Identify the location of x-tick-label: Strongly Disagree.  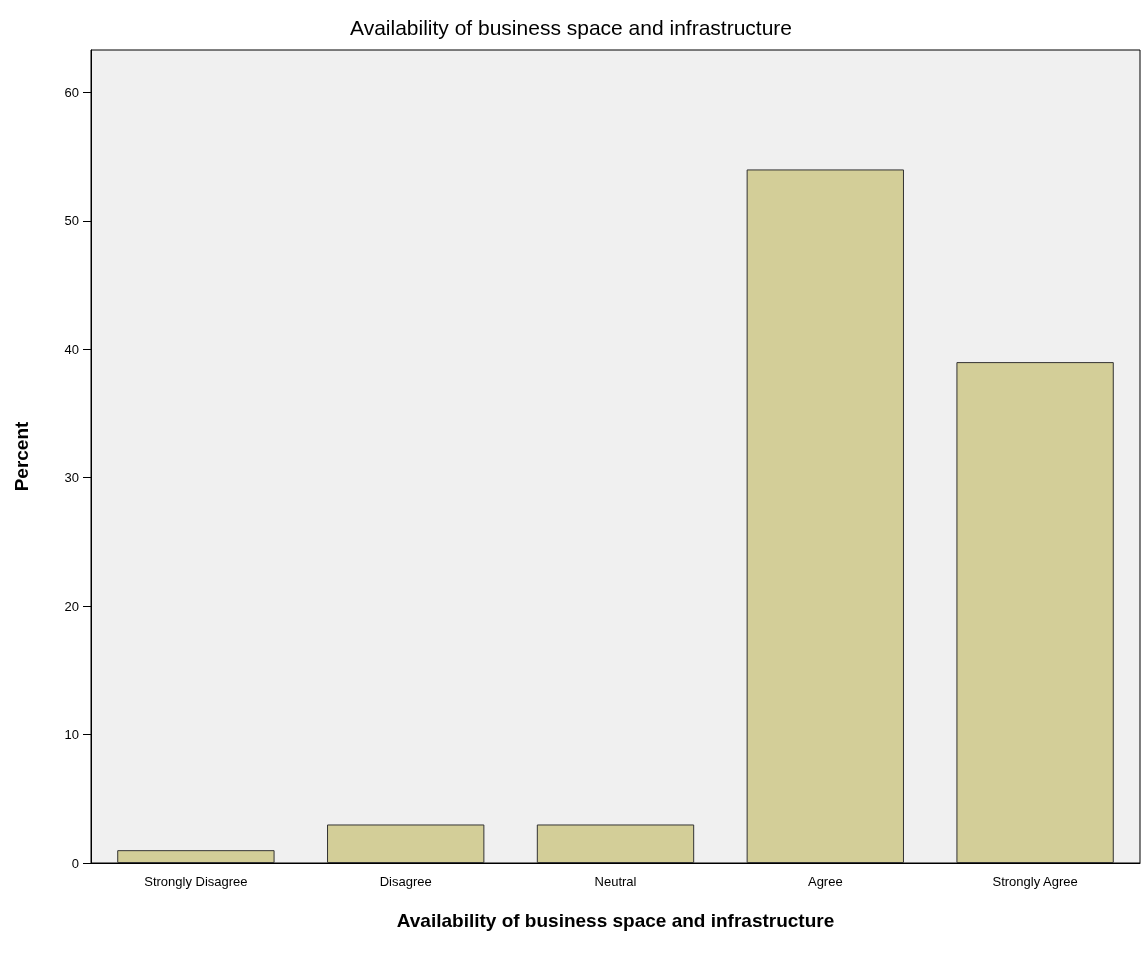
(196, 881).